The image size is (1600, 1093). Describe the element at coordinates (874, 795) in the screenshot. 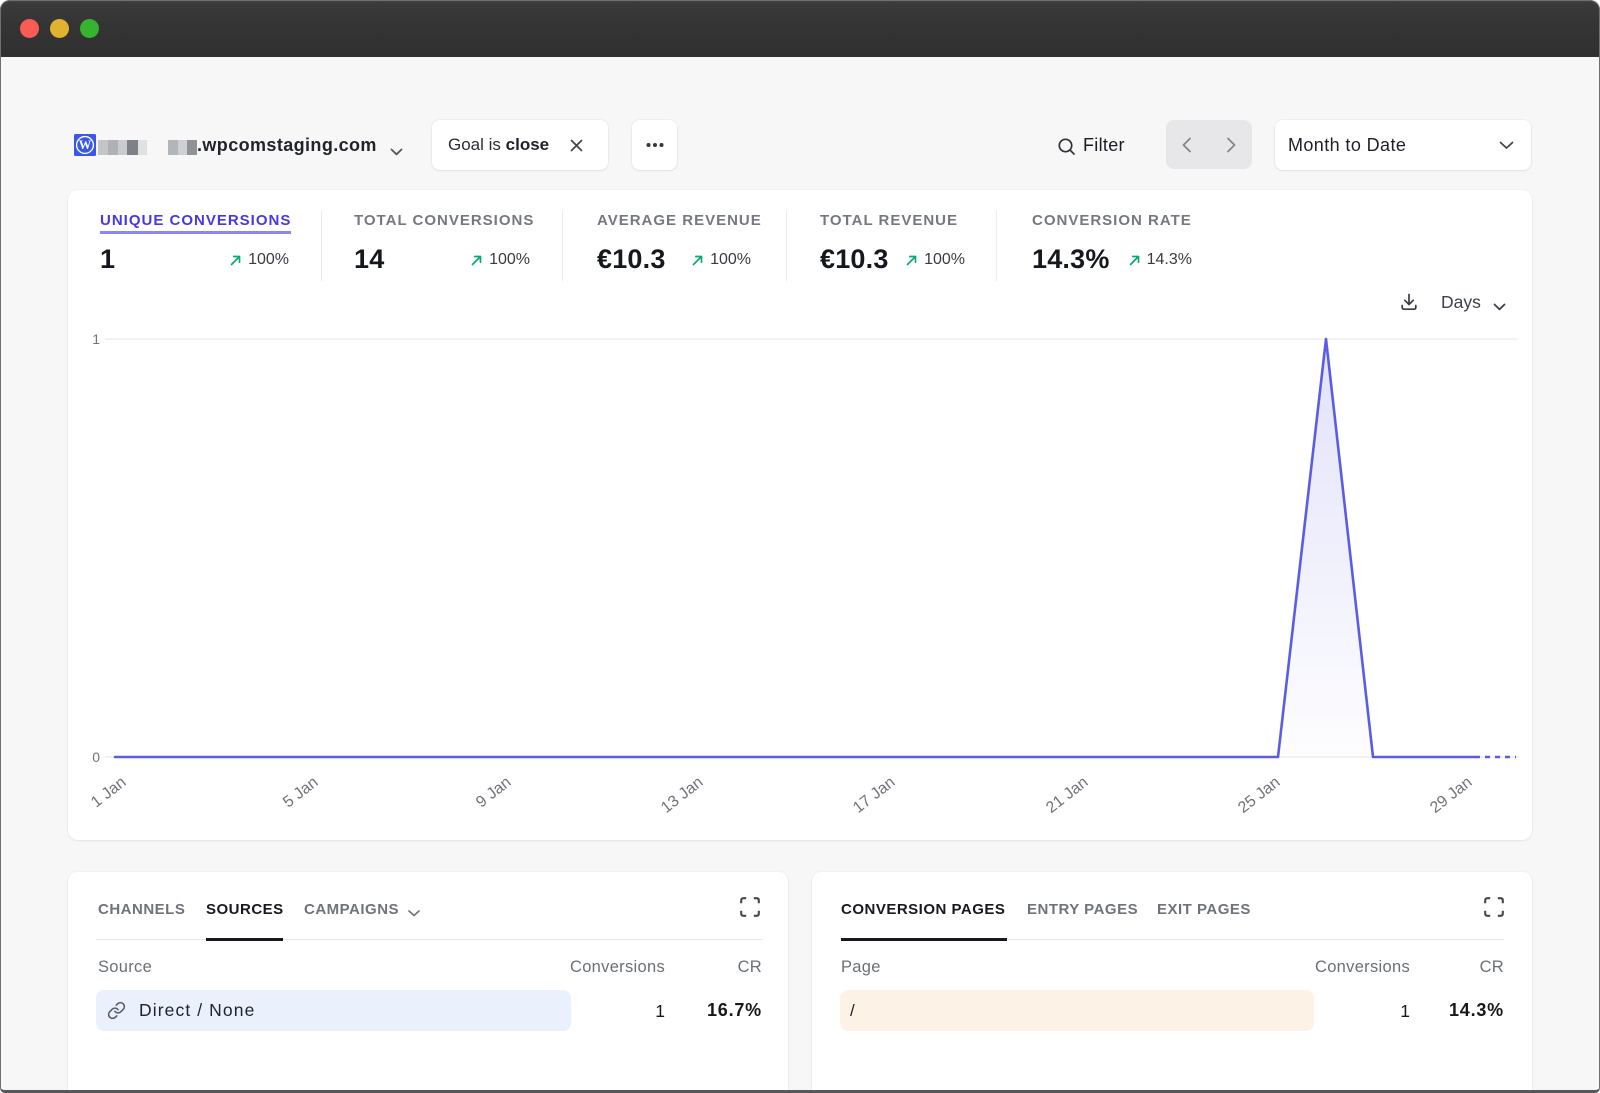

I see `svg-text: 17 Jan` at that location.